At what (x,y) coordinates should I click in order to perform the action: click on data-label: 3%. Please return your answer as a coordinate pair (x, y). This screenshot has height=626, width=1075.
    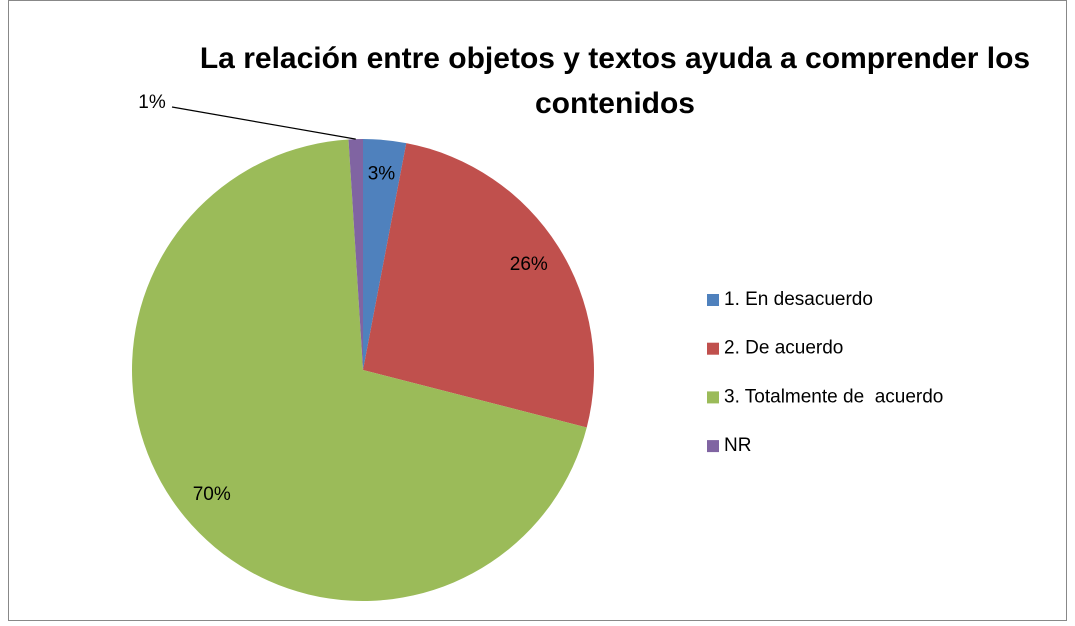
    Looking at the image, I should click on (382, 174).